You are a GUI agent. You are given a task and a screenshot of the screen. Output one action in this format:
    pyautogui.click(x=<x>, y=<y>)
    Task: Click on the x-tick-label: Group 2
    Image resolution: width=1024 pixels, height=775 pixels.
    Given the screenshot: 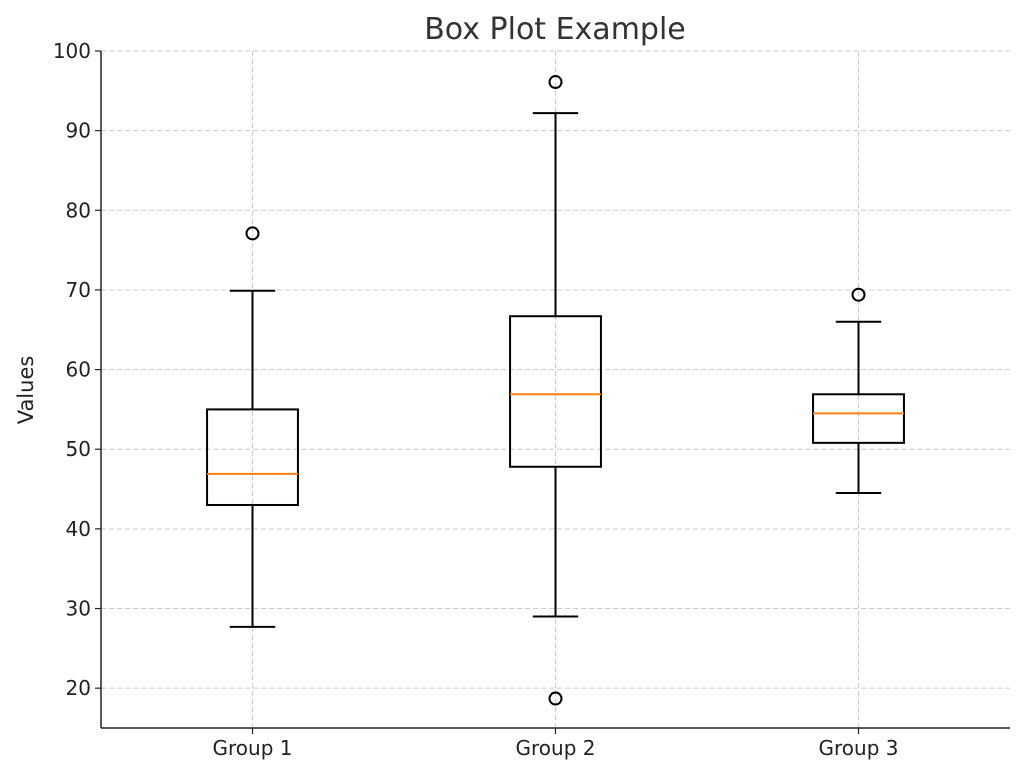 What is the action you would take?
    pyautogui.click(x=556, y=748)
    